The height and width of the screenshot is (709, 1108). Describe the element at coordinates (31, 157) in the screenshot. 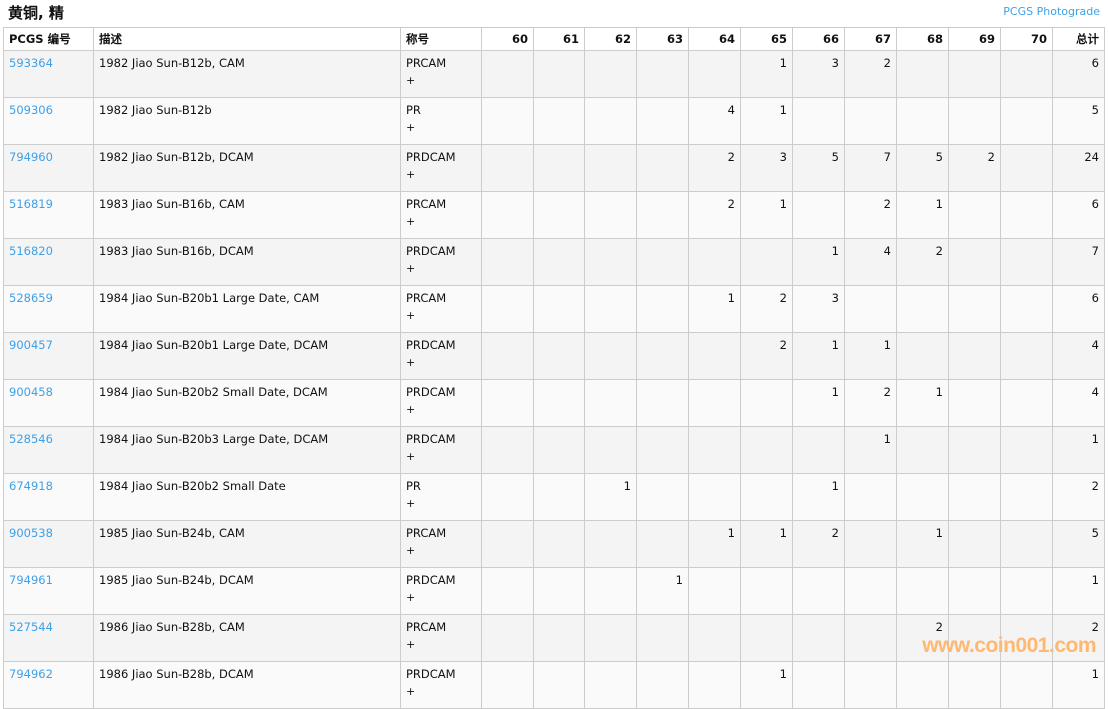

I see `pcgs-code-link: 794960` at that location.